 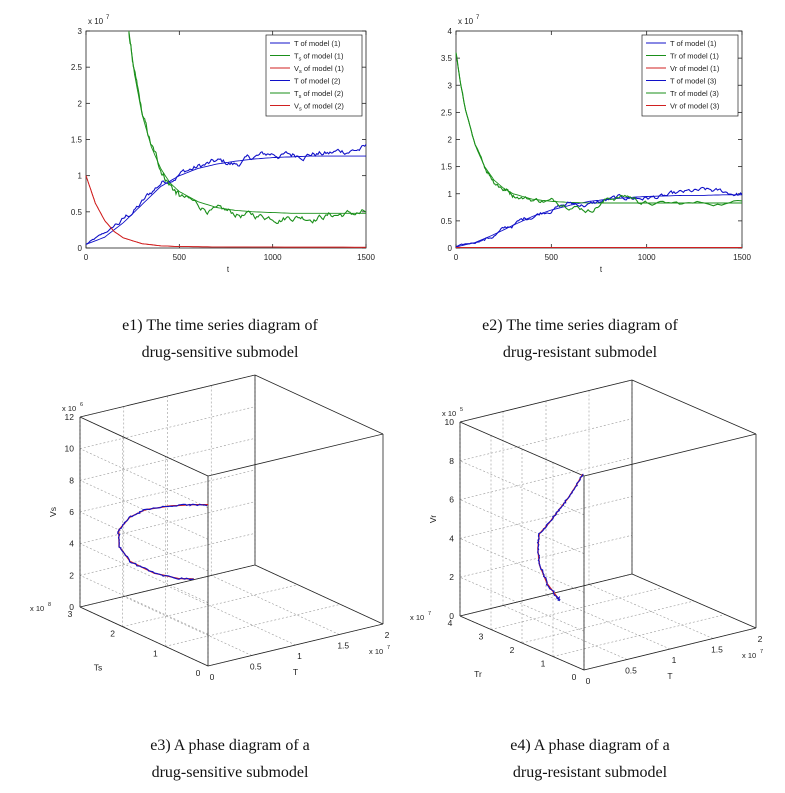 What do you see at coordinates (693, 81) in the screenshot?
I see `legend-entry: T of model (3)` at bounding box center [693, 81].